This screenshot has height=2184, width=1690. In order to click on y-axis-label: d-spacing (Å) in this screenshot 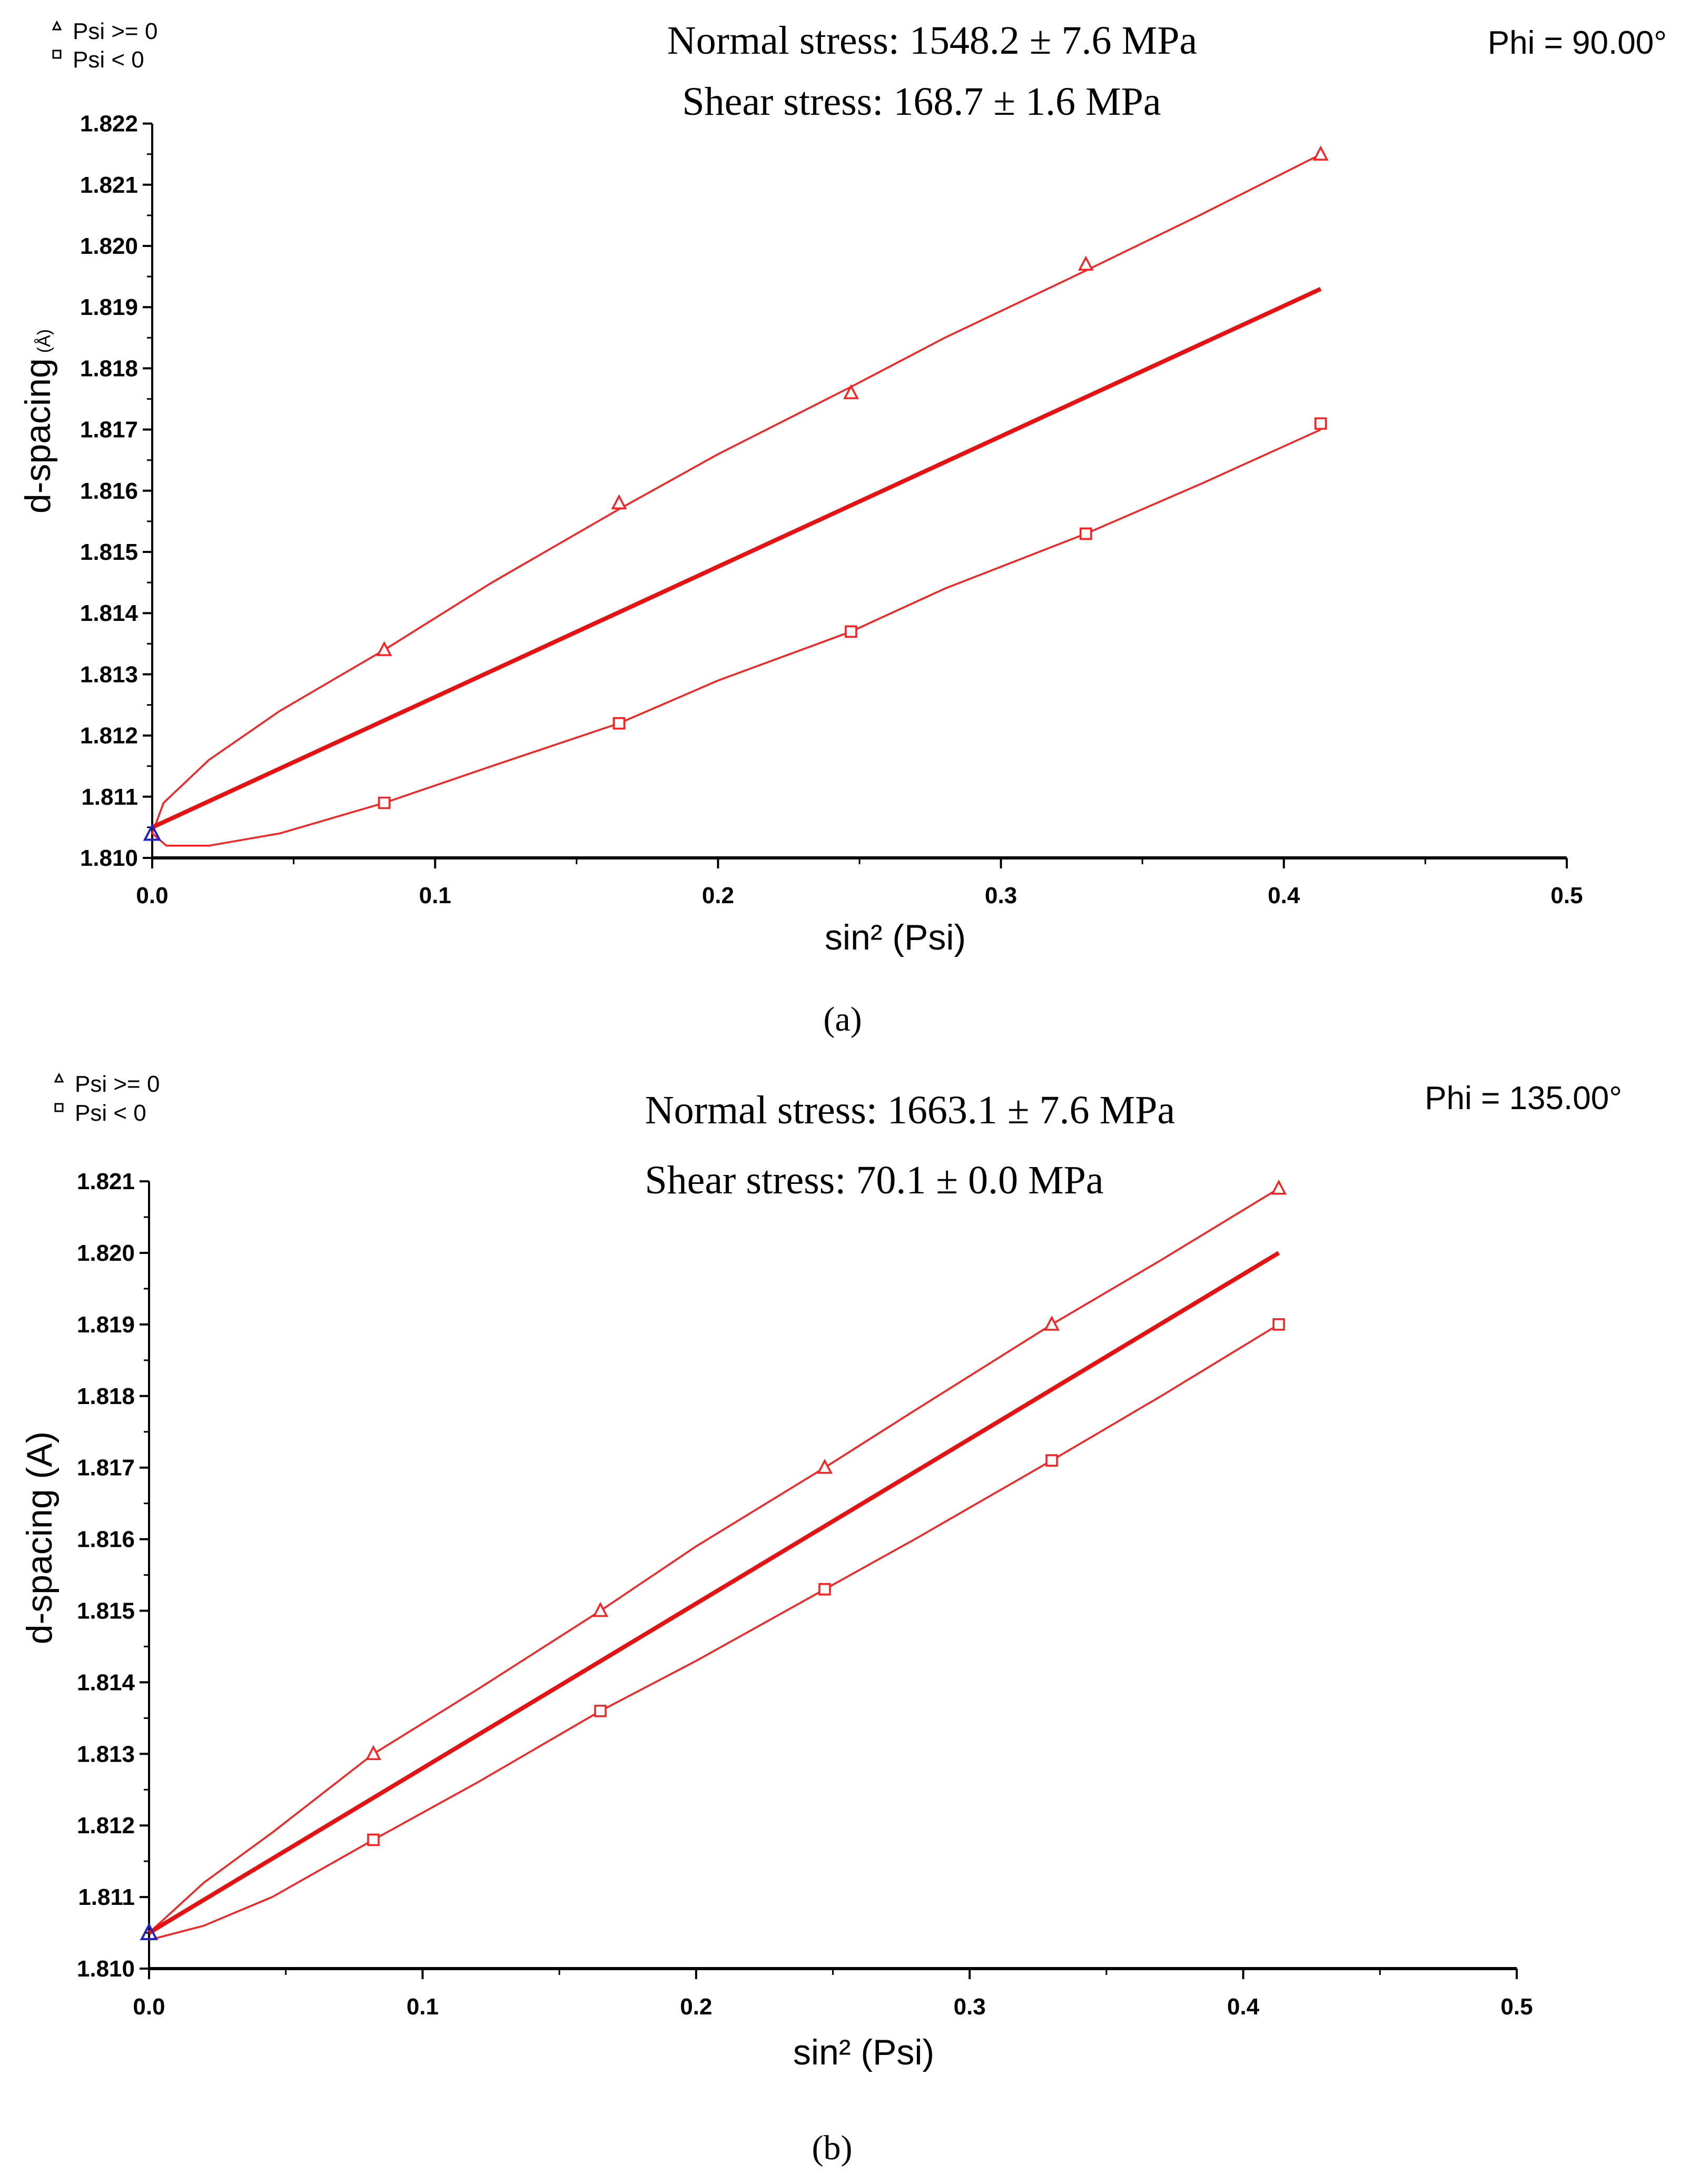, I will do `click(38, 421)`.